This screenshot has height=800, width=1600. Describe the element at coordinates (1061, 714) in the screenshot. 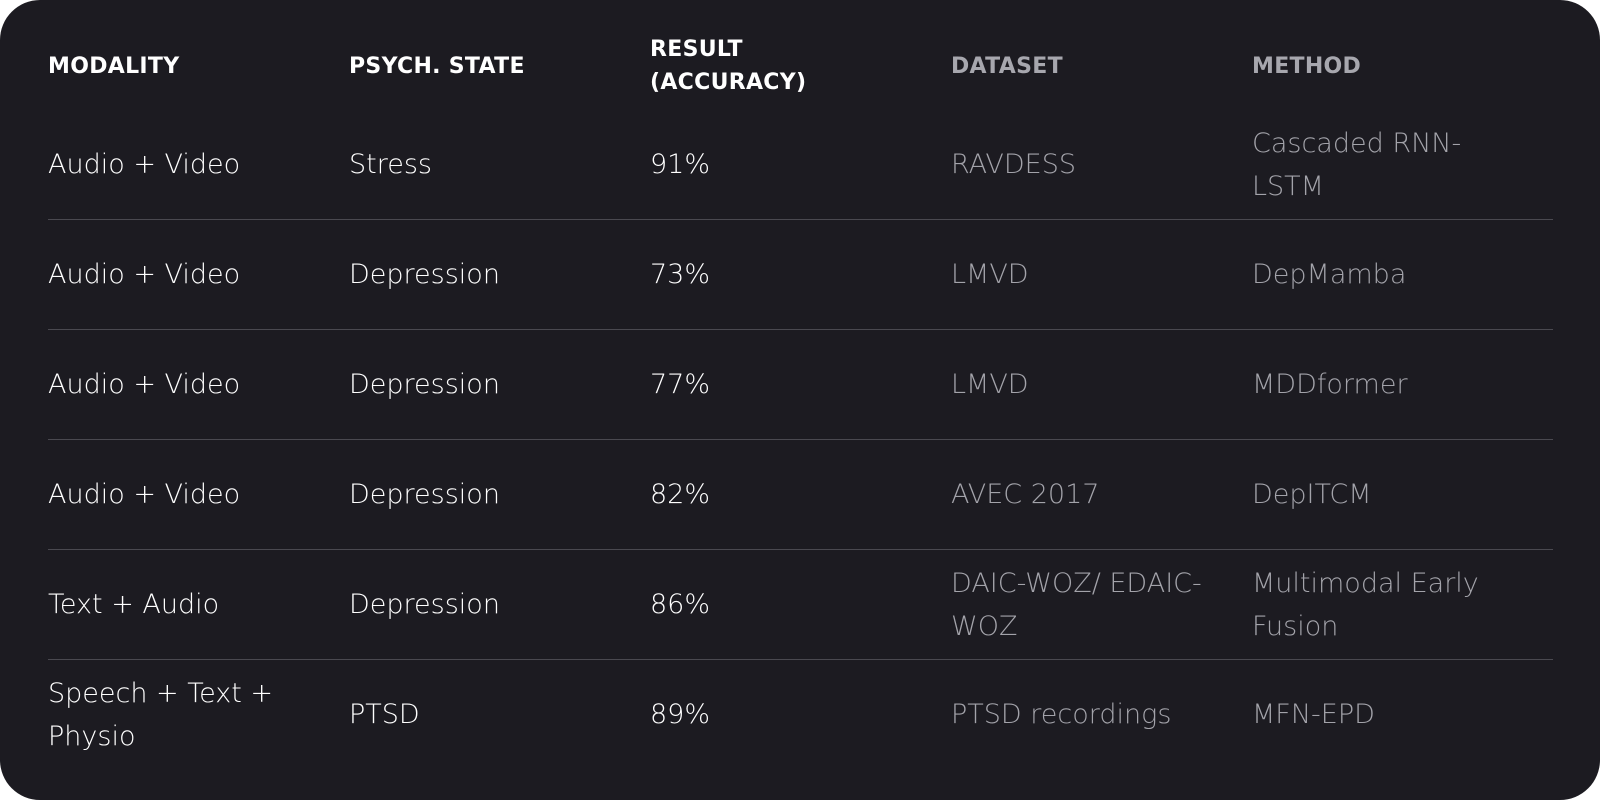

I see `table-cell: PTSD recordings` at that location.